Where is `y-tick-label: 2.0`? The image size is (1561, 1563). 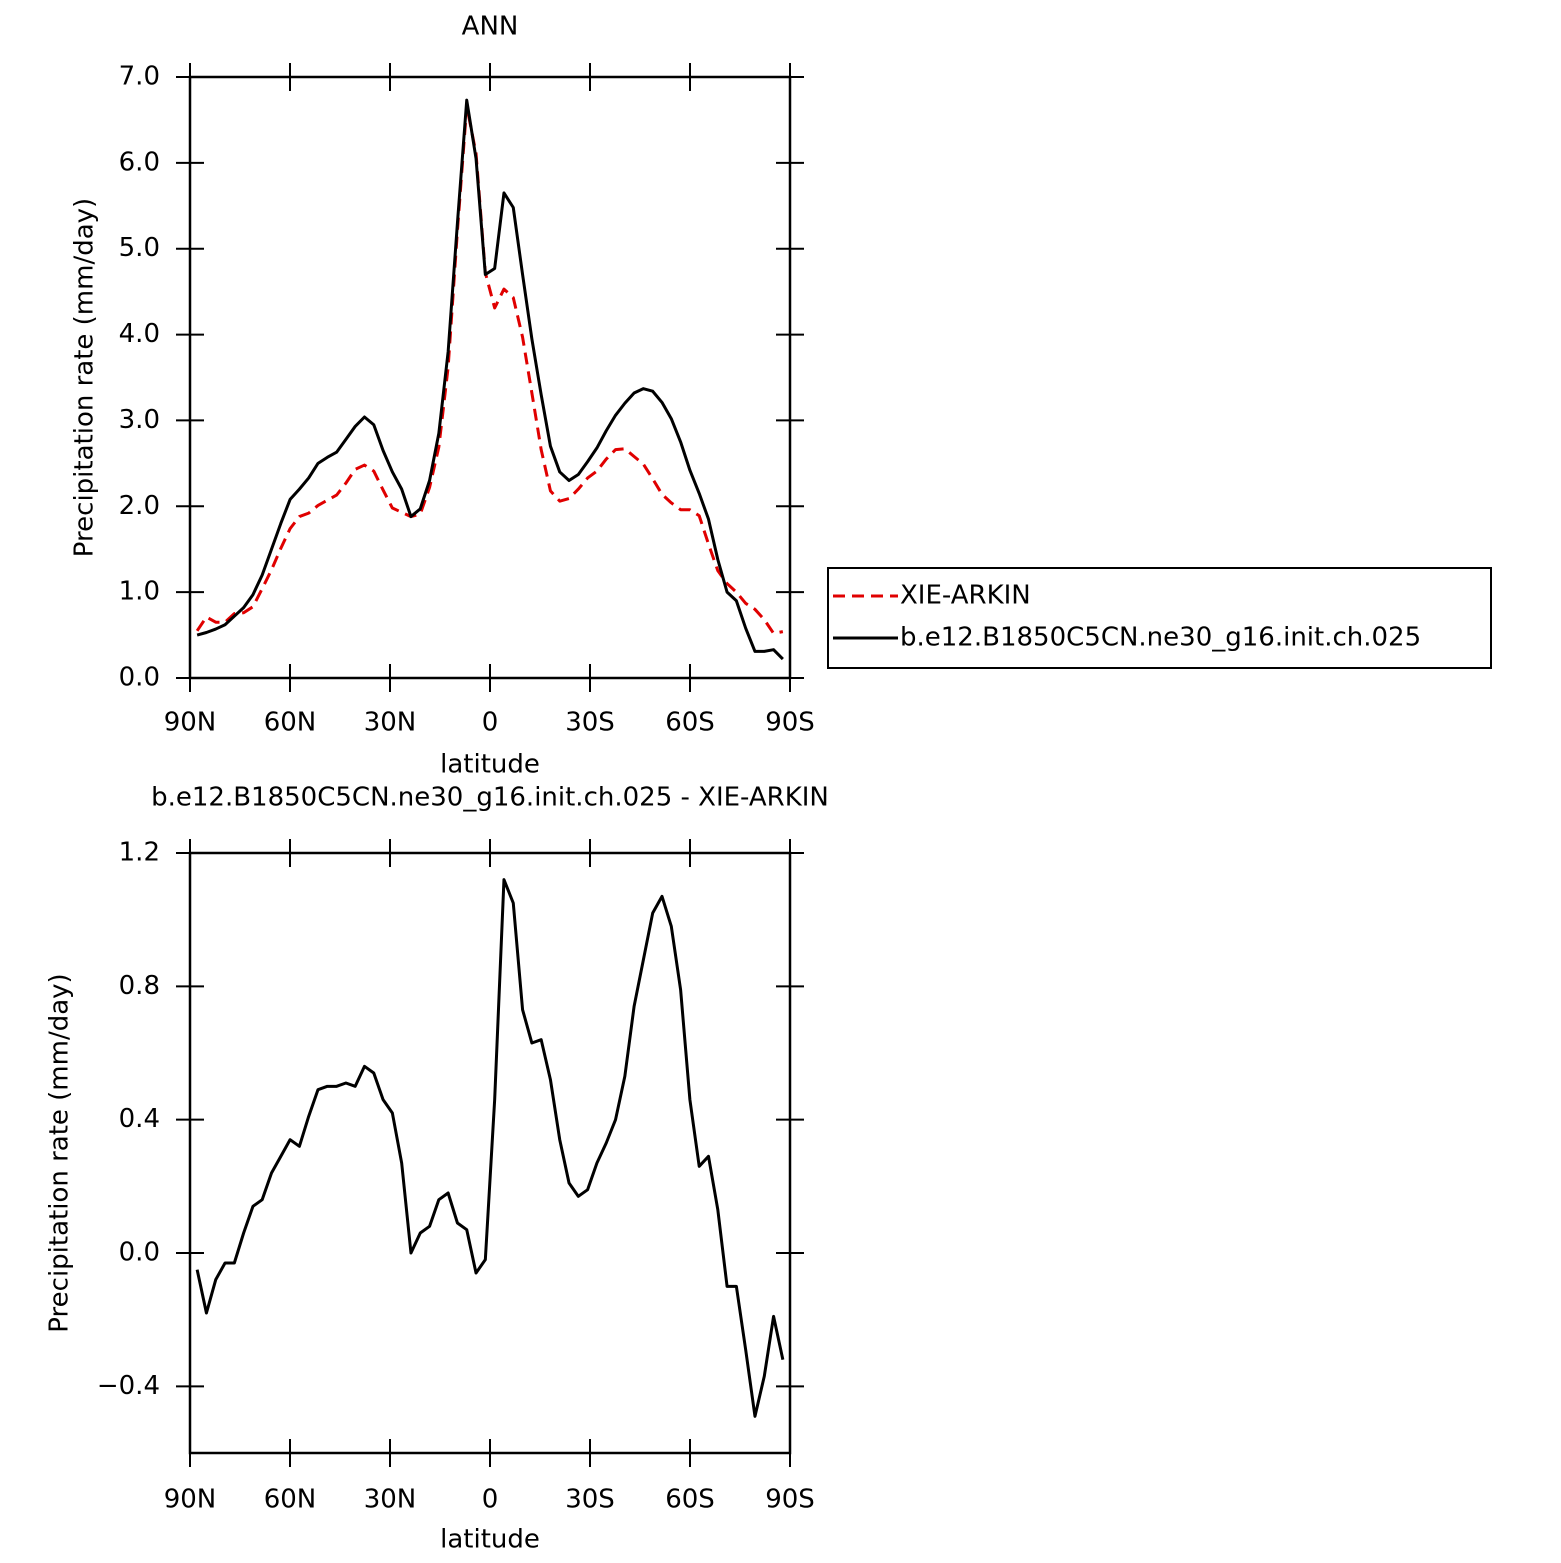 y-tick-label: 2.0 is located at coordinates (139, 506).